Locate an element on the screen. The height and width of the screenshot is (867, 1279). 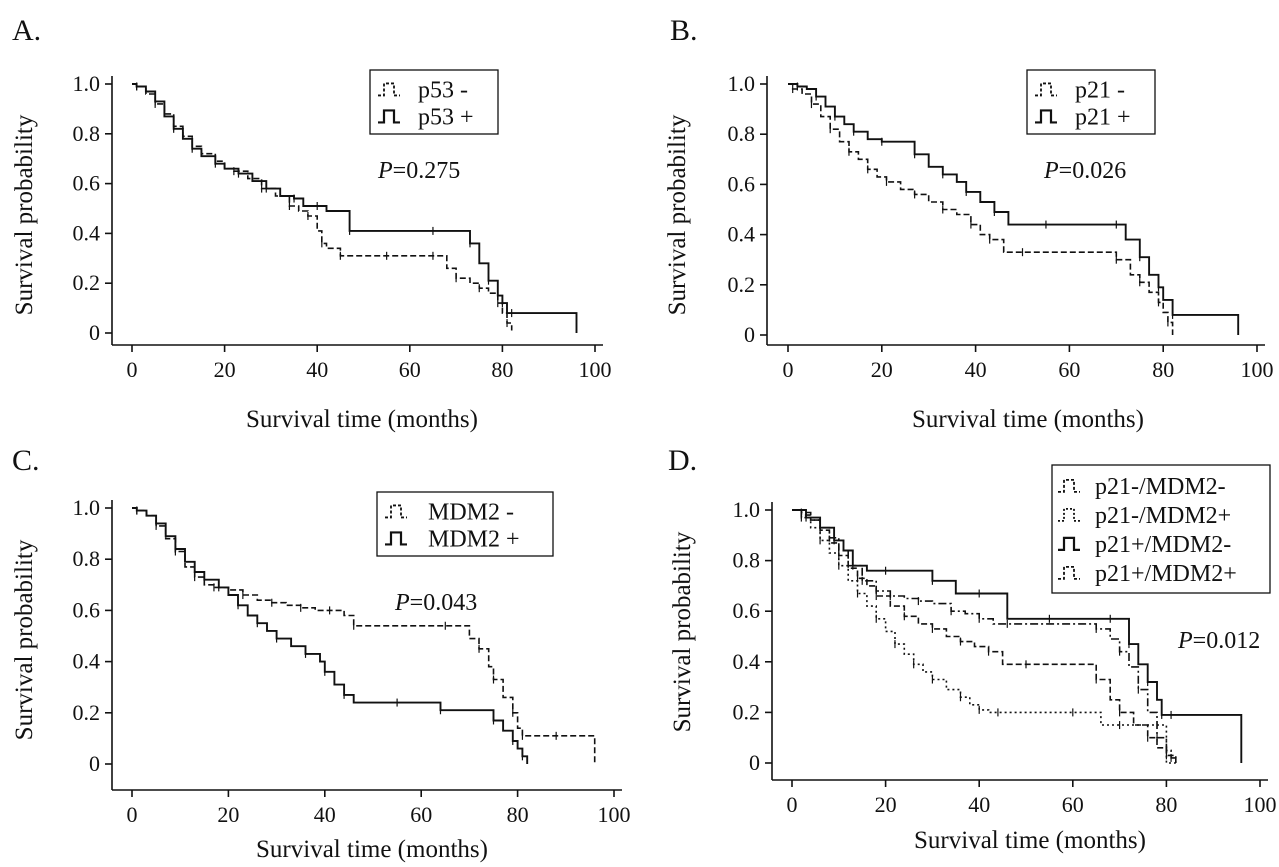
p-value-number: =0.012 is located at coordinates (1227, 641).